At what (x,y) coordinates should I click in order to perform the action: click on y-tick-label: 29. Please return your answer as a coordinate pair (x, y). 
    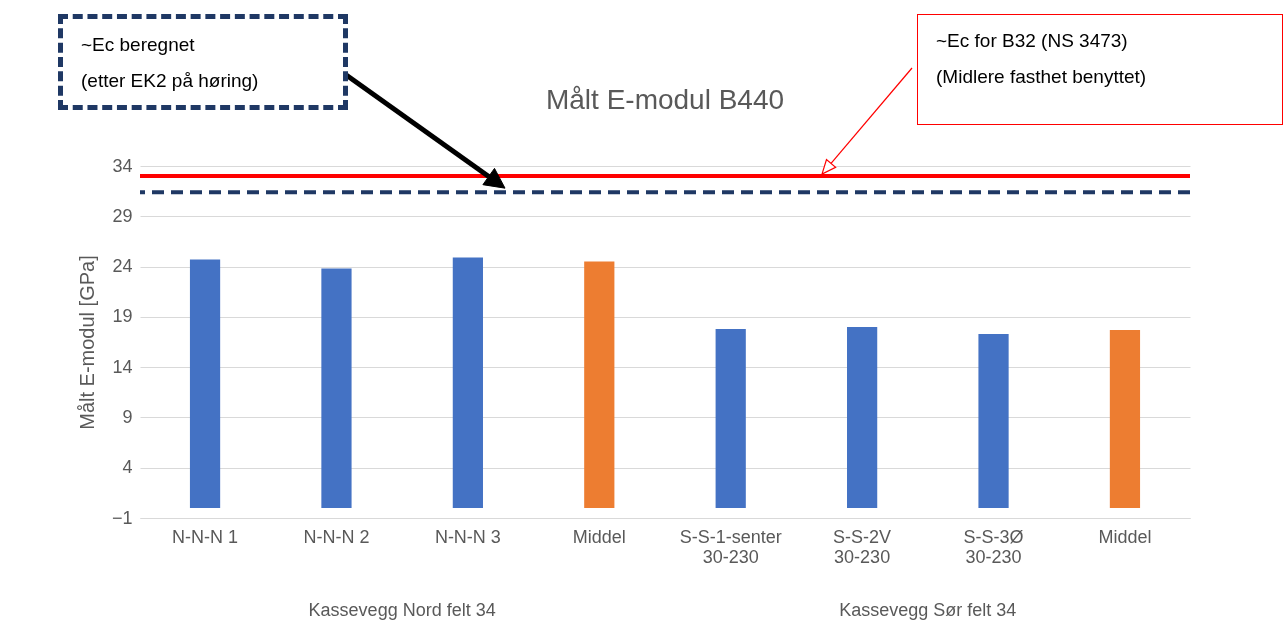
    Looking at the image, I should click on (122, 215).